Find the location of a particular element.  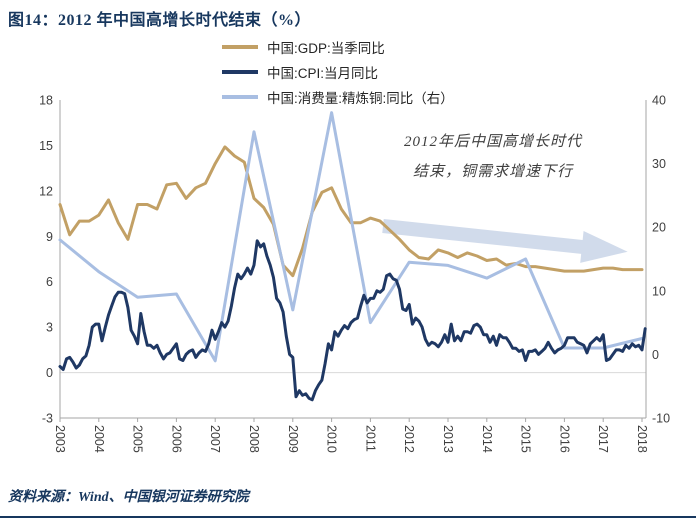

x-axis-label: 2007 is located at coordinates (215, 439).